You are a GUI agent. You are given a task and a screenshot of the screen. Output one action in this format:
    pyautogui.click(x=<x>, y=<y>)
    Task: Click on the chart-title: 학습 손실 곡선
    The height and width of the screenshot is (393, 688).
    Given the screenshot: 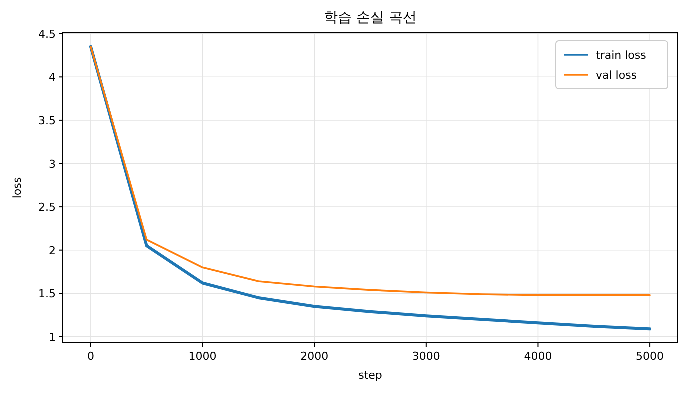 What is the action you would take?
    pyautogui.click(x=370, y=18)
    